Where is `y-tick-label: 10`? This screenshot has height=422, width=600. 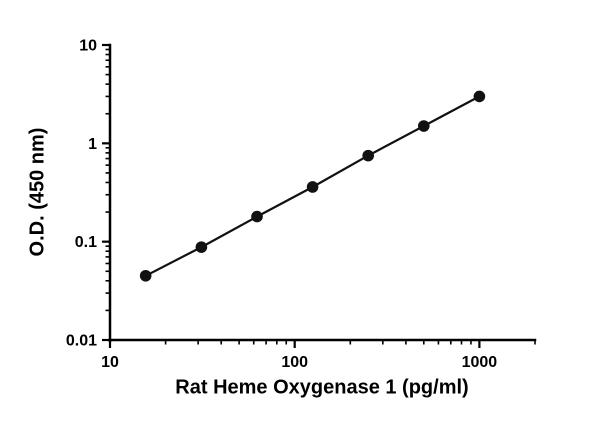 y-tick-label: 10 is located at coordinates (88, 46).